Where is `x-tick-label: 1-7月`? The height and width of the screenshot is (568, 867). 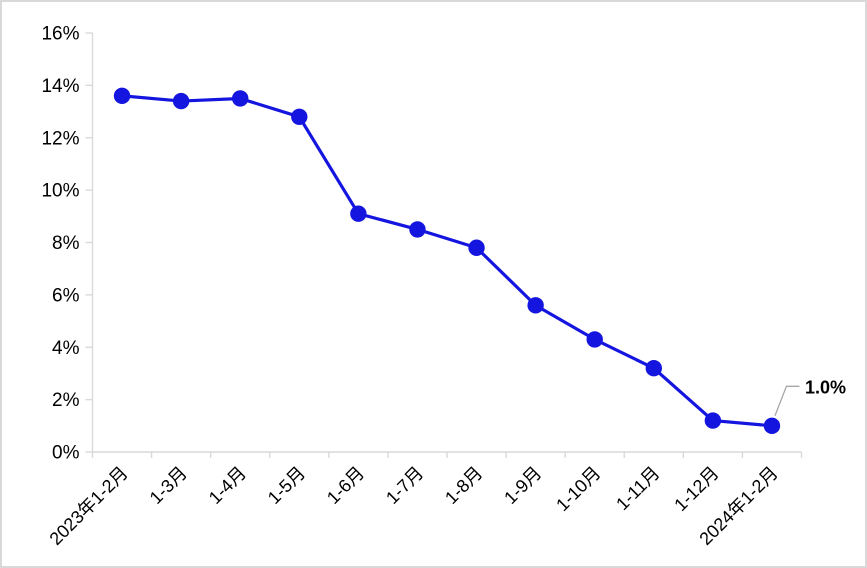
x-tick-label: 1-7月 is located at coordinates (404, 485).